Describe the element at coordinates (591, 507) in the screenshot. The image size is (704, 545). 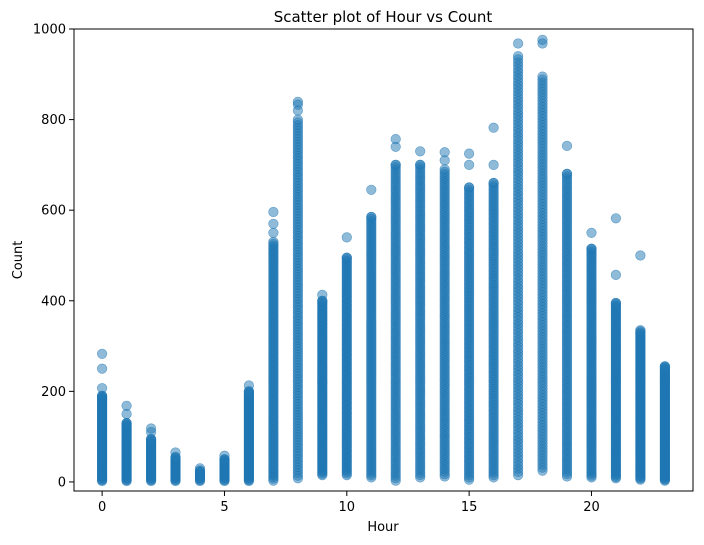
I see `x-tick-label: 20` at that location.